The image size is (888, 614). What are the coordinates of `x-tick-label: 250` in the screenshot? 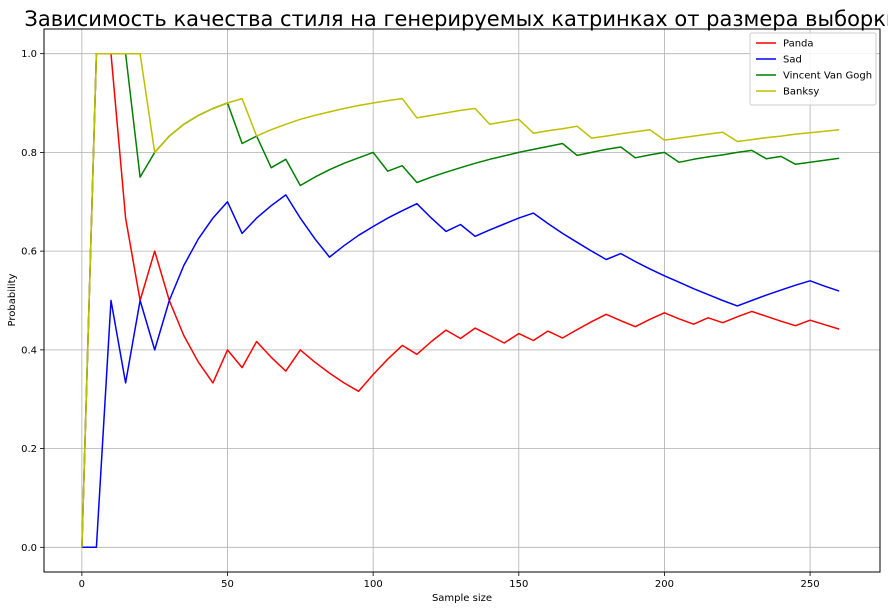 It's located at (810, 584).